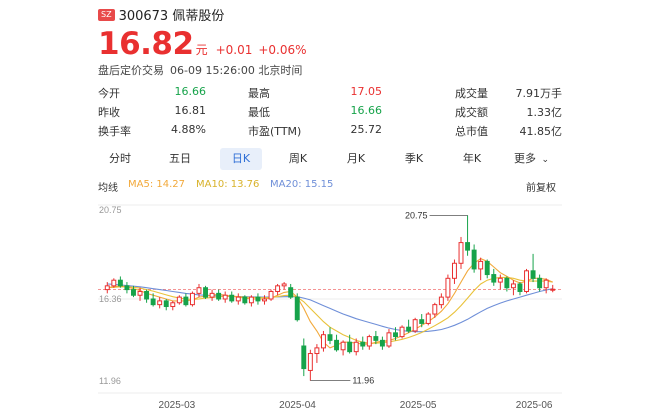 This screenshot has width=660, height=413. I want to click on tab-five-day: 五日, so click(180, 158).